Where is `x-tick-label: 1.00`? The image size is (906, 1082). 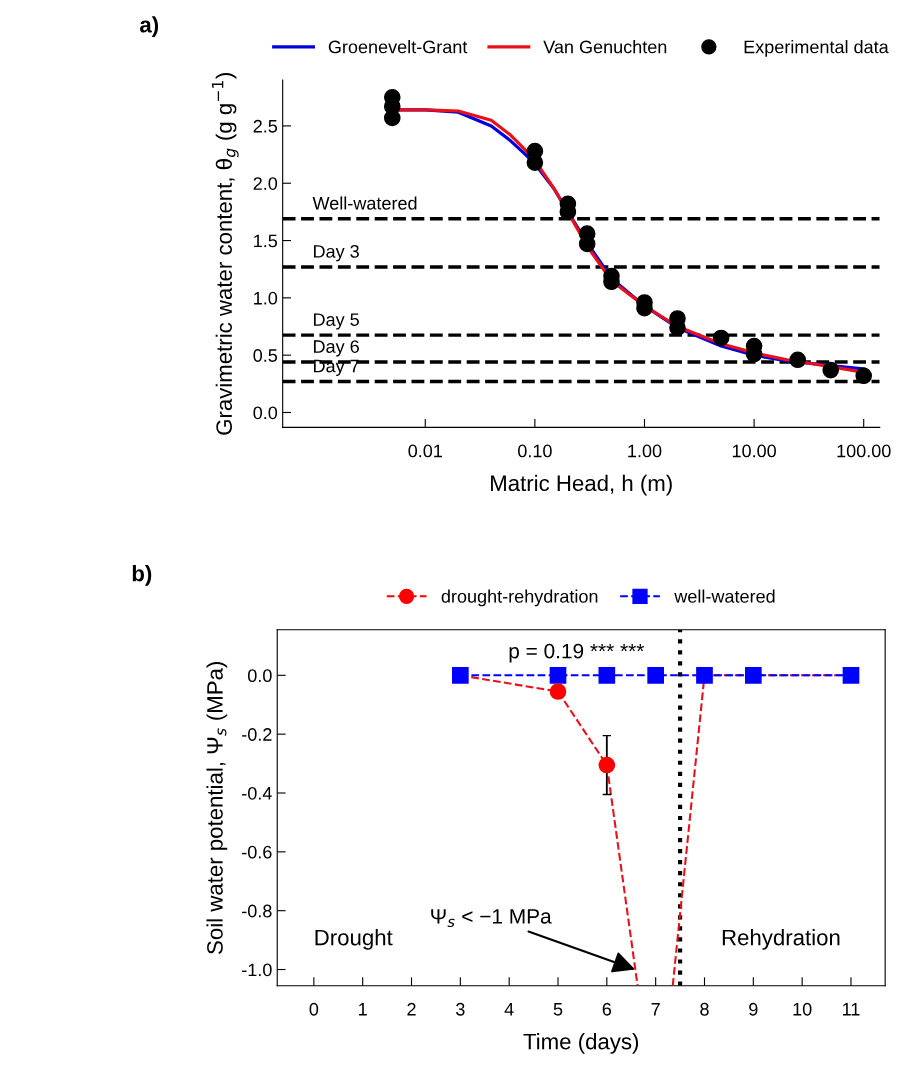
x-tick-label: 1.00 is located at coordinates (645, 451).